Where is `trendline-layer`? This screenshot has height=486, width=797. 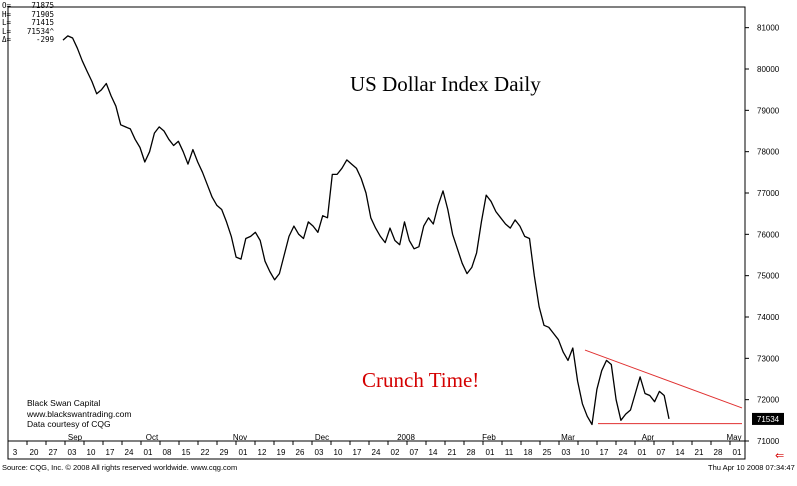 trendline-layer is located at coordinates (663, 387).